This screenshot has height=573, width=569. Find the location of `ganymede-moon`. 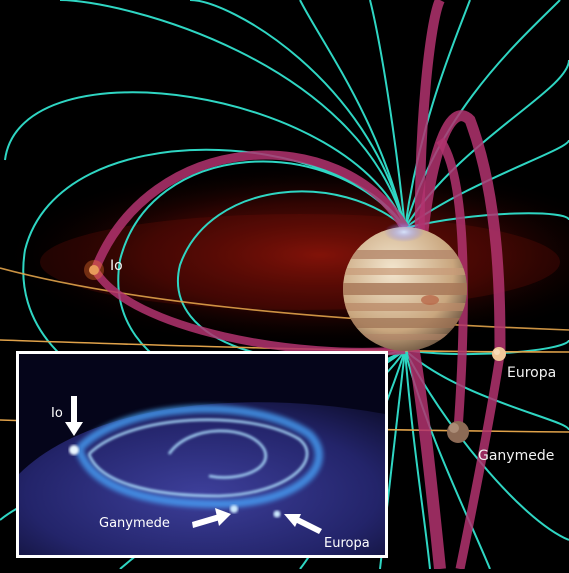

ganymede-moon is located at coordinates (458, 432).